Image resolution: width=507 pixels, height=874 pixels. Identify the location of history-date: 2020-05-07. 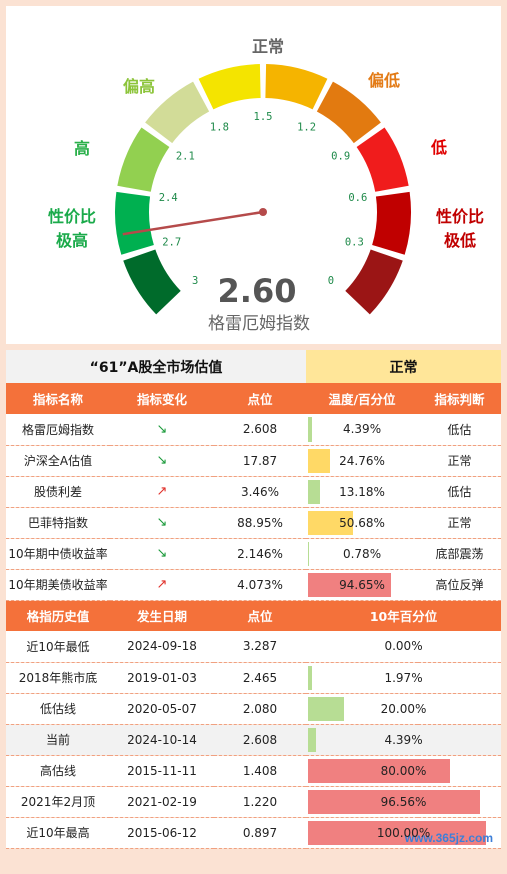
(162, 709).